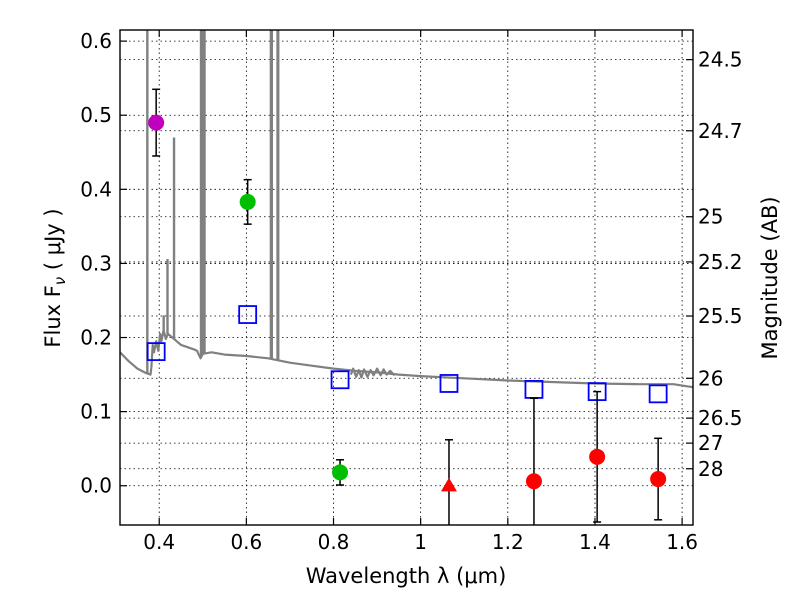 The image size is (800, 600). Describe the element at coordinates (720, 131) in the screenshot. I see `y2-tick-label: 24.7` at that location.